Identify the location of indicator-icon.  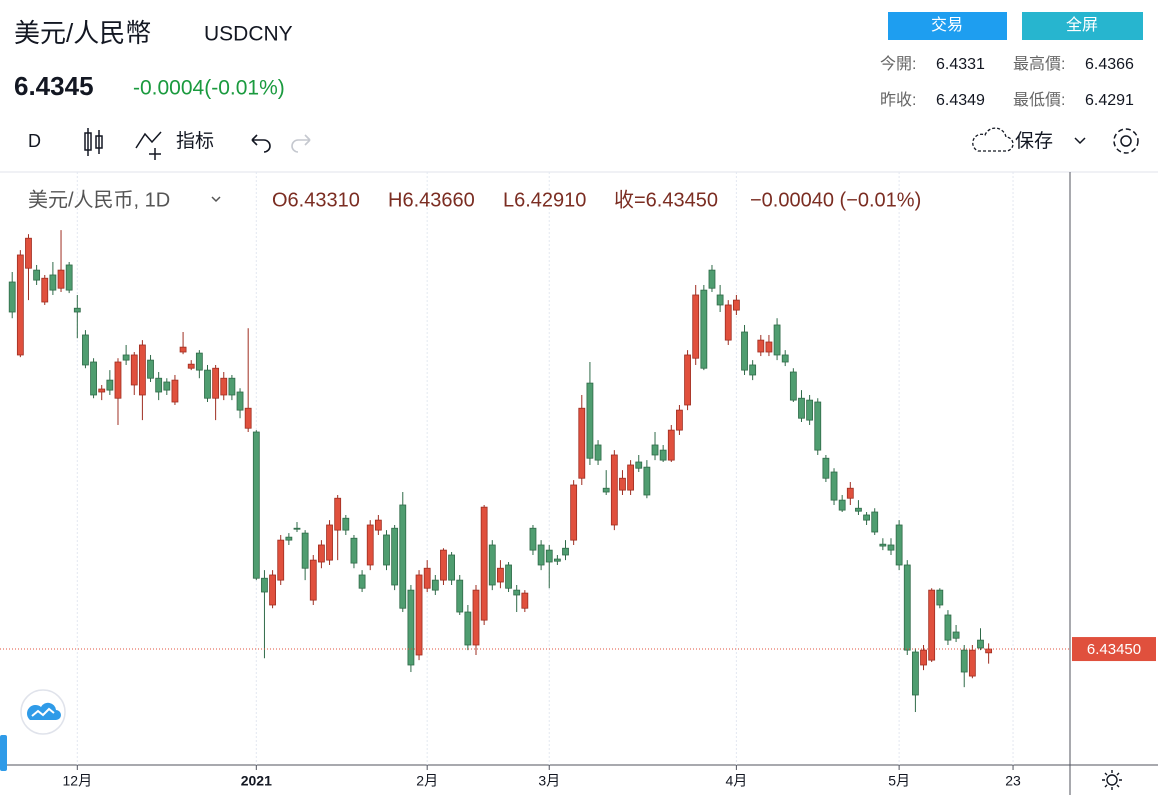
(148, 145).